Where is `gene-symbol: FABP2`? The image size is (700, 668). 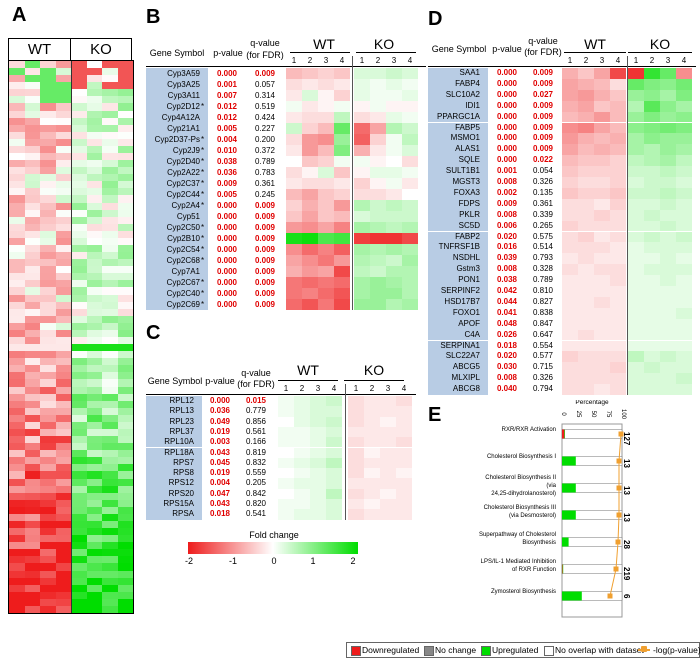 gene-symbol: FABP2 is located at coordinates (467, 236).